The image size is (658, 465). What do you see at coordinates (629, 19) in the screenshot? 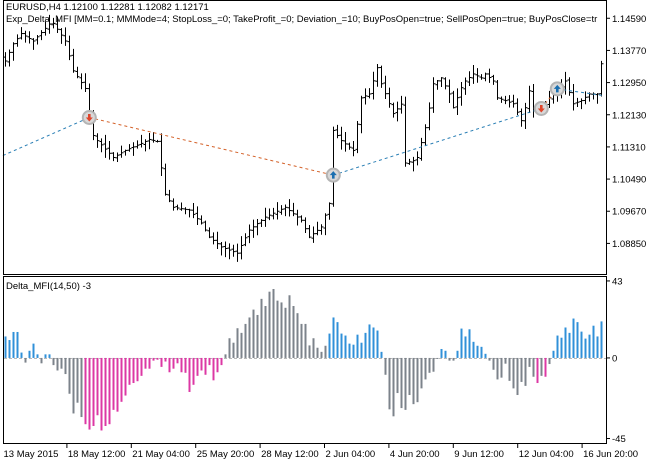
I see `price-axis-label: 1.14590` at bounding box center [629, 19].